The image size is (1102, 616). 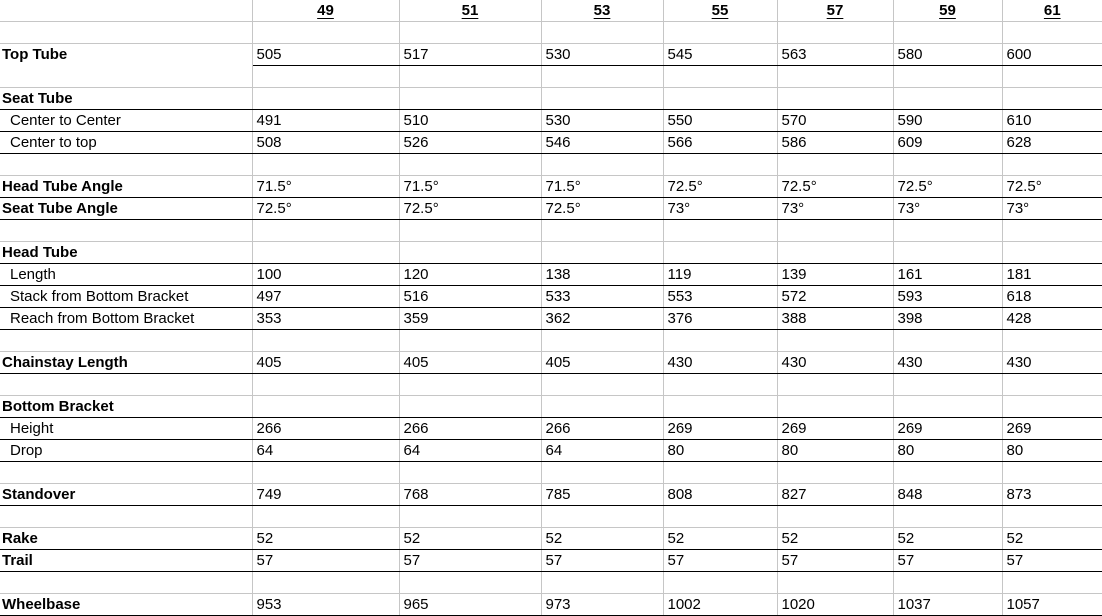 What do you see at coordinates (602, 208) in the screenshot?
I see `cell-seat-tube-angle-53: 72.5°` at bounding box center [602, 208].